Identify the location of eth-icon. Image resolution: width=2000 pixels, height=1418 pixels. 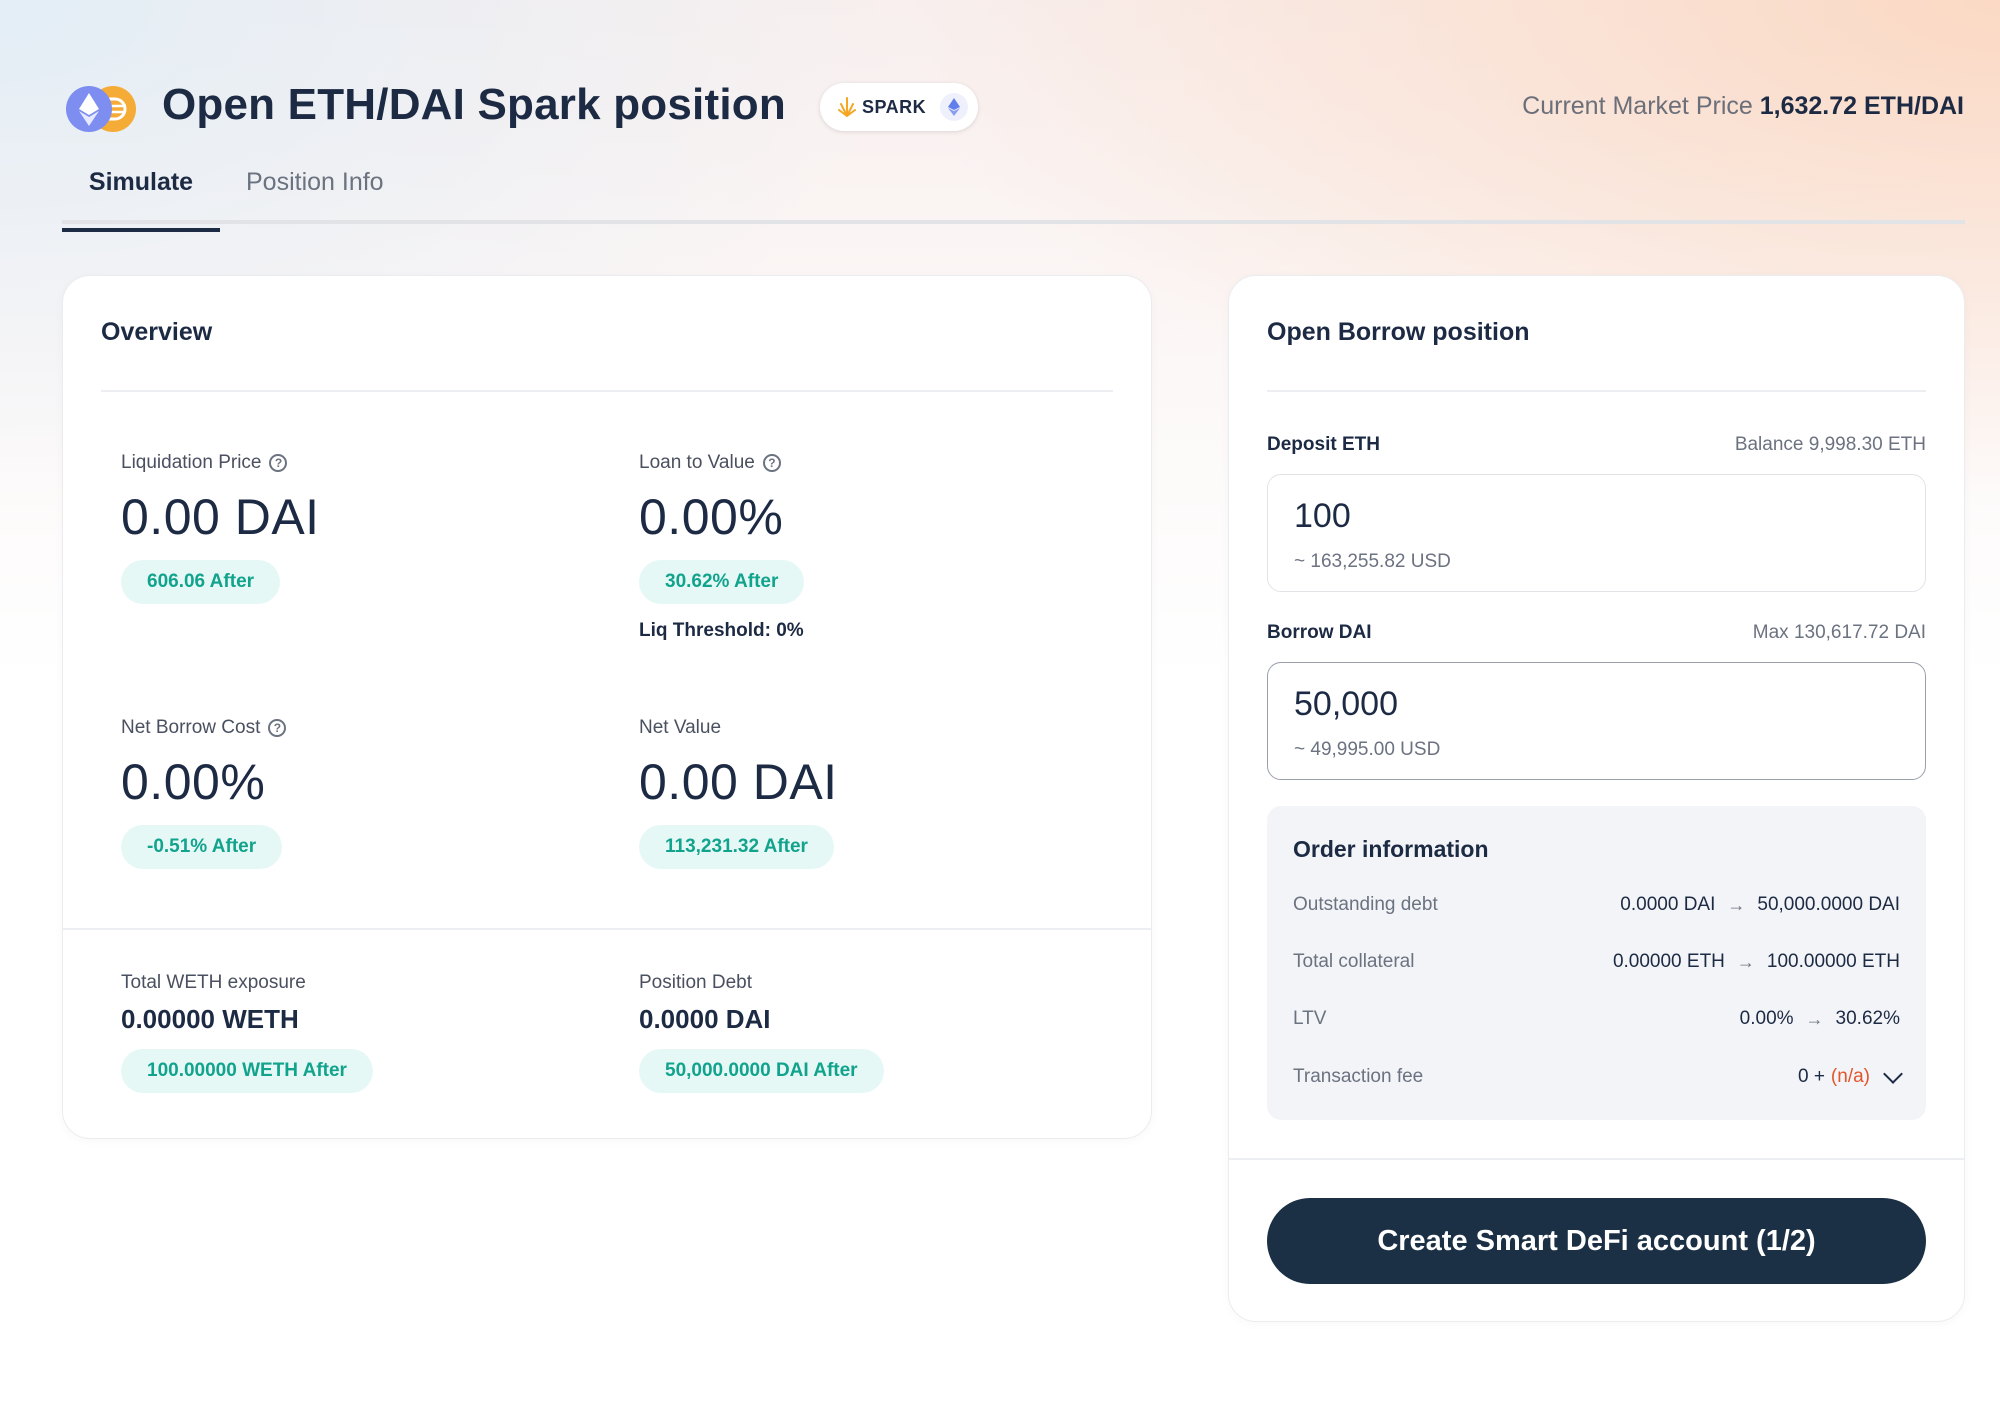
(89, 109).